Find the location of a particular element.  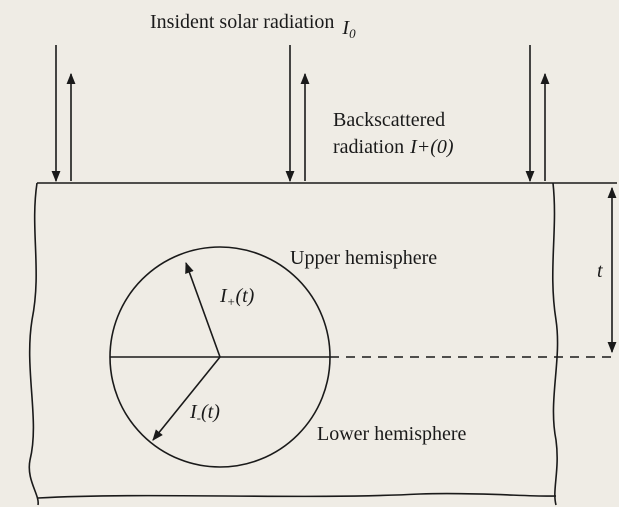

upper-i: I is located at coordinates (223, 296).